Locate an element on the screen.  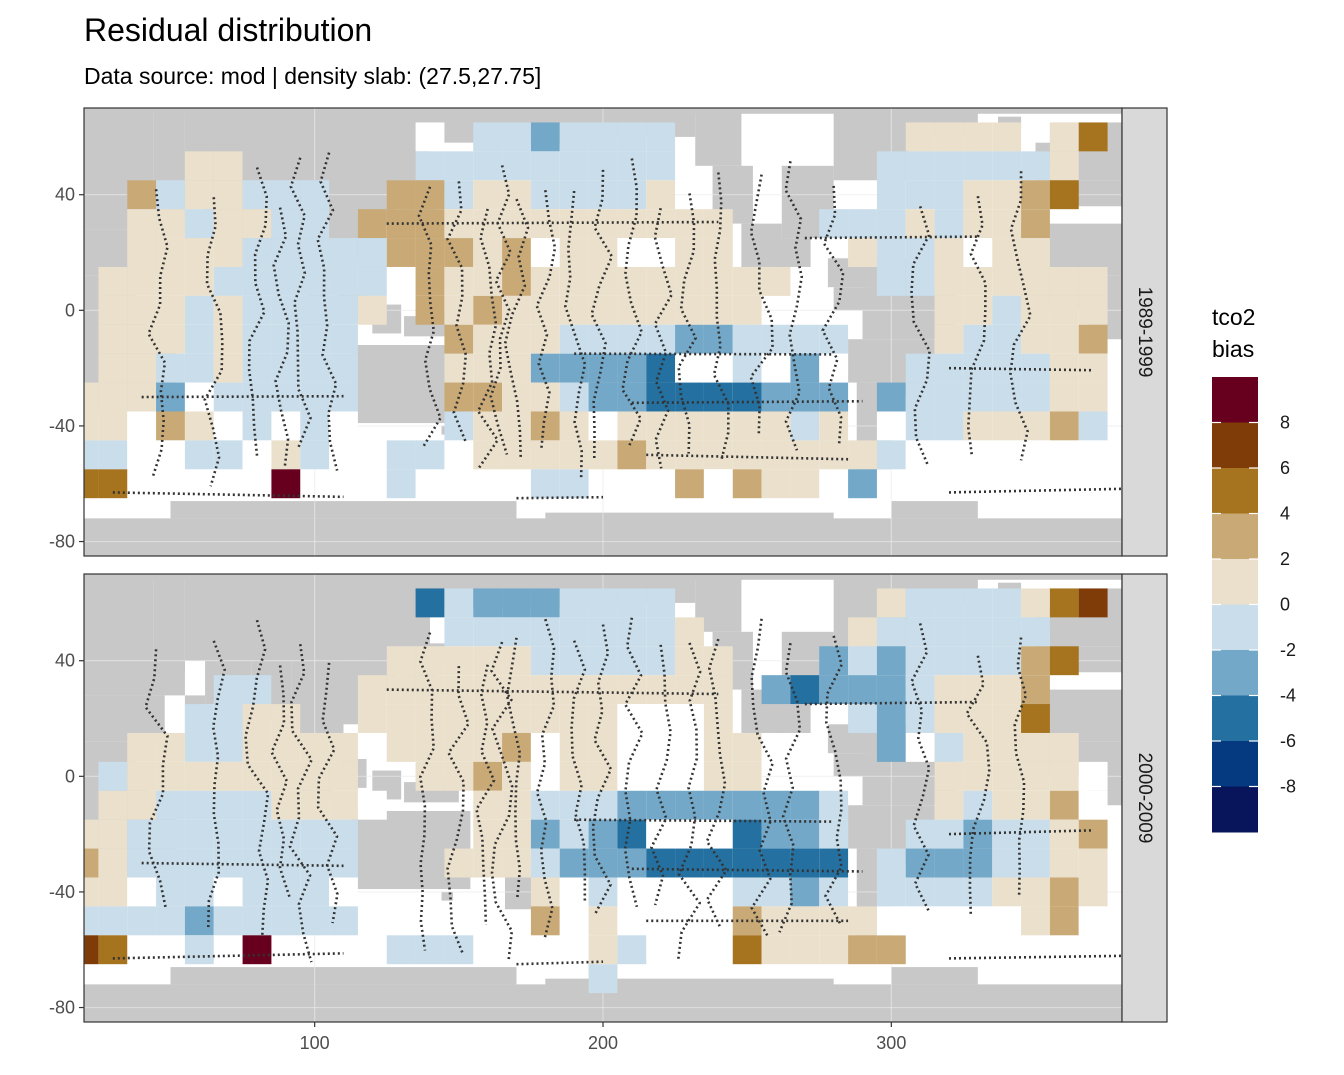
y-tick-label: -40 is located at coordinates (62, 426).